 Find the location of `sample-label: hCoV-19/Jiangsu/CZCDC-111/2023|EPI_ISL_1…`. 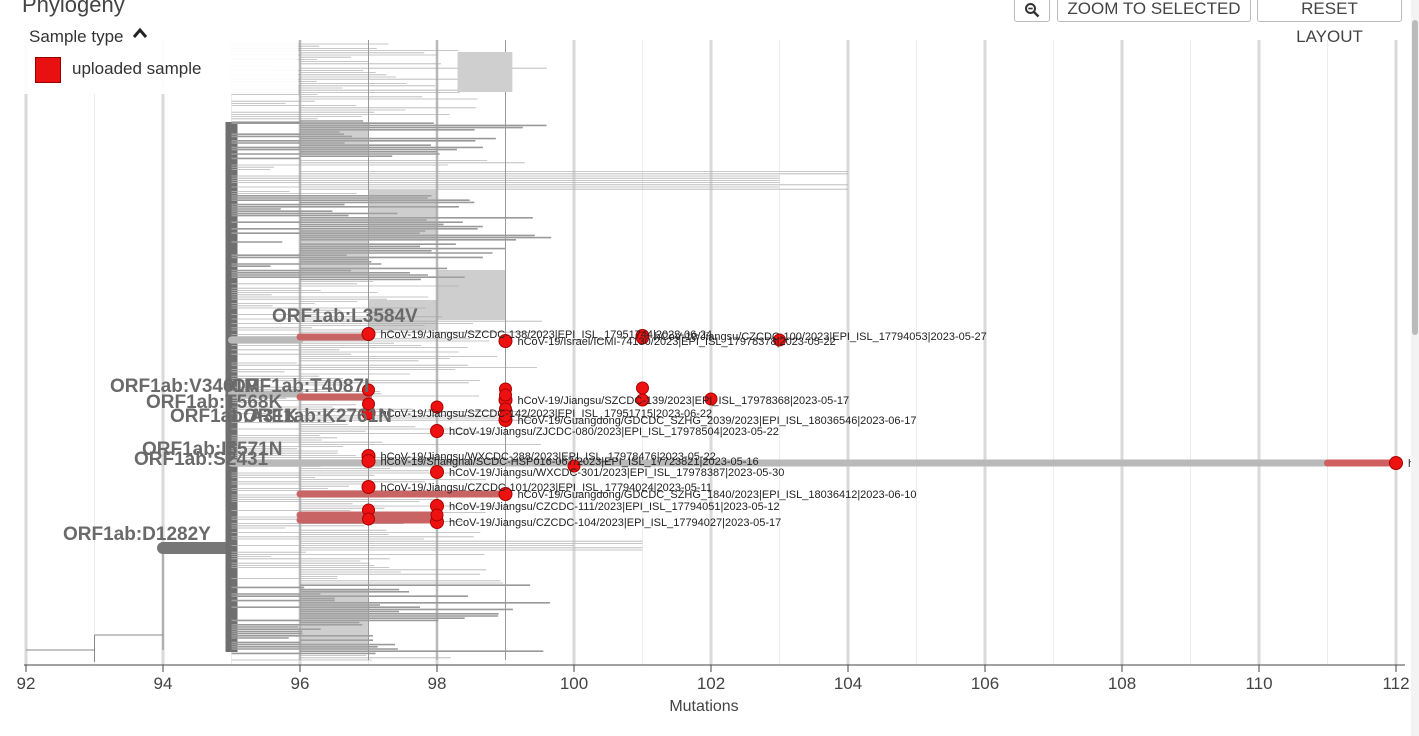

sample-label: hCoV-19/Jiangsu/CZCDC-111/2023|EPI_ISL_1… is located at coordinates (614, 507).